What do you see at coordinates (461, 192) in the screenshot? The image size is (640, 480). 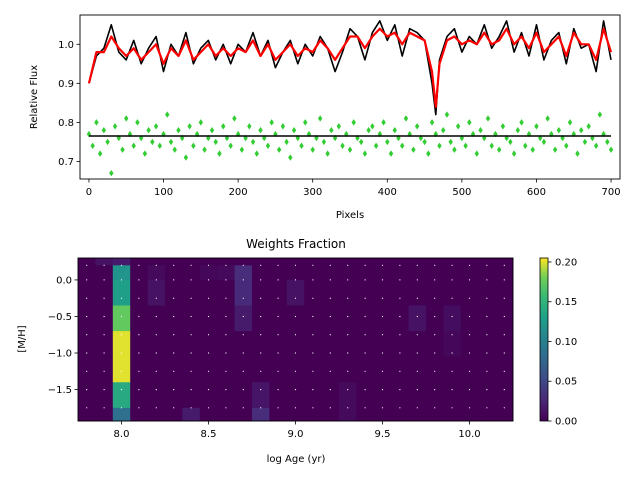 I see `x-tick-label: 500` at bounding box center [461, 192].